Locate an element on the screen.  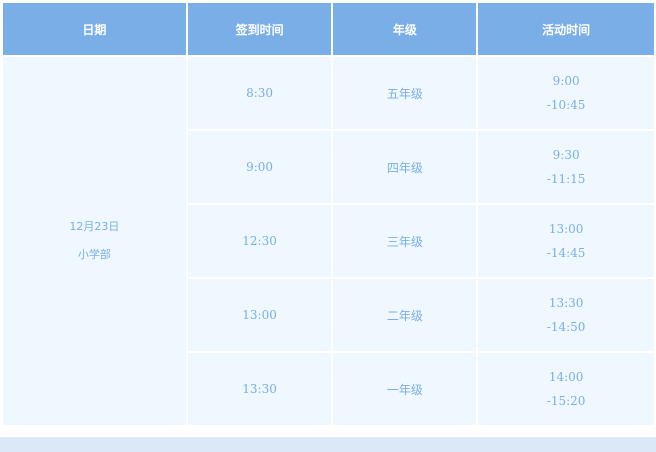
end-time: -11:15 is located at coordinates (566, 179).